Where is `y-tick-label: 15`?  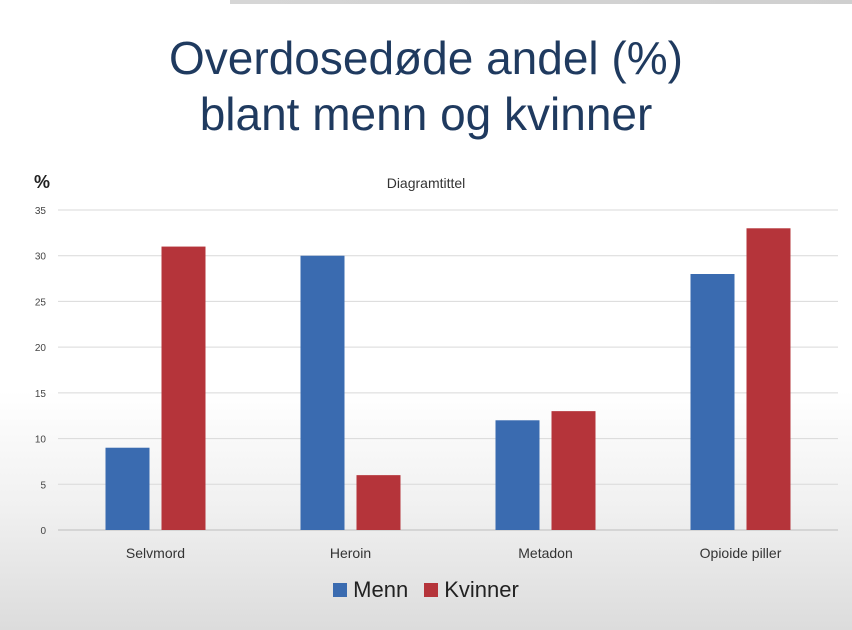
y-tick-label: 15 is located at coordinates (41, 394).